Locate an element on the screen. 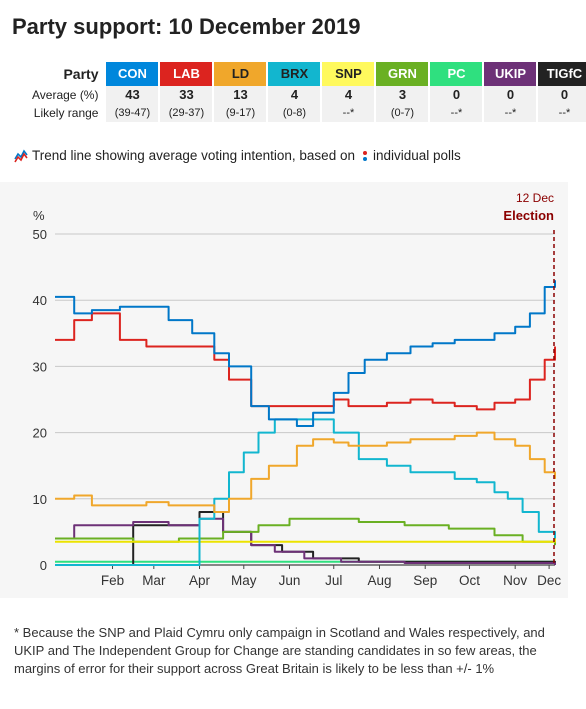 This screenshot has height=709, width=586. average-value-snp: 4 is located at coordinates (348, 95).